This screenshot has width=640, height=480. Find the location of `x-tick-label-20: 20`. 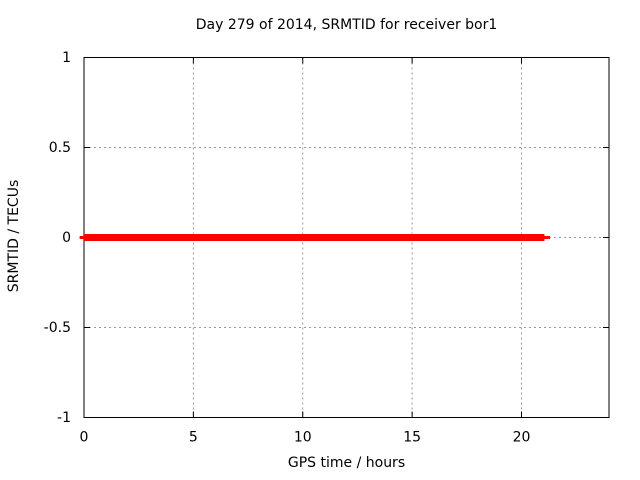

x-tick-label-20: 20 is located at coordinates (522, 438).